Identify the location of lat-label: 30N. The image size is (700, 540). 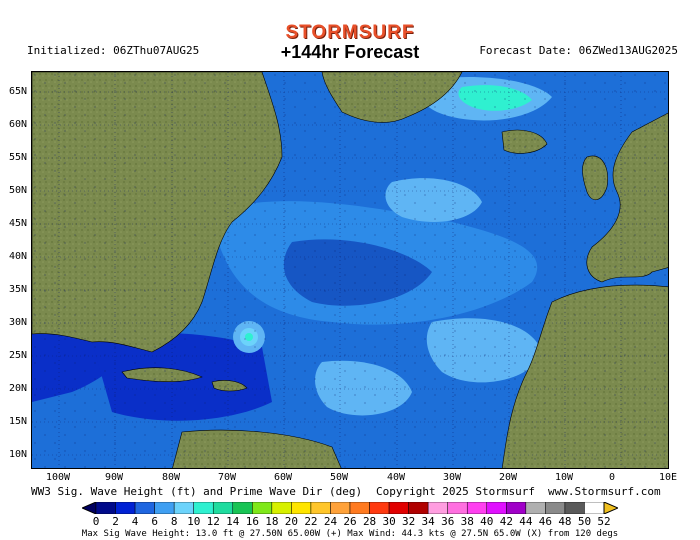
(18, 322).